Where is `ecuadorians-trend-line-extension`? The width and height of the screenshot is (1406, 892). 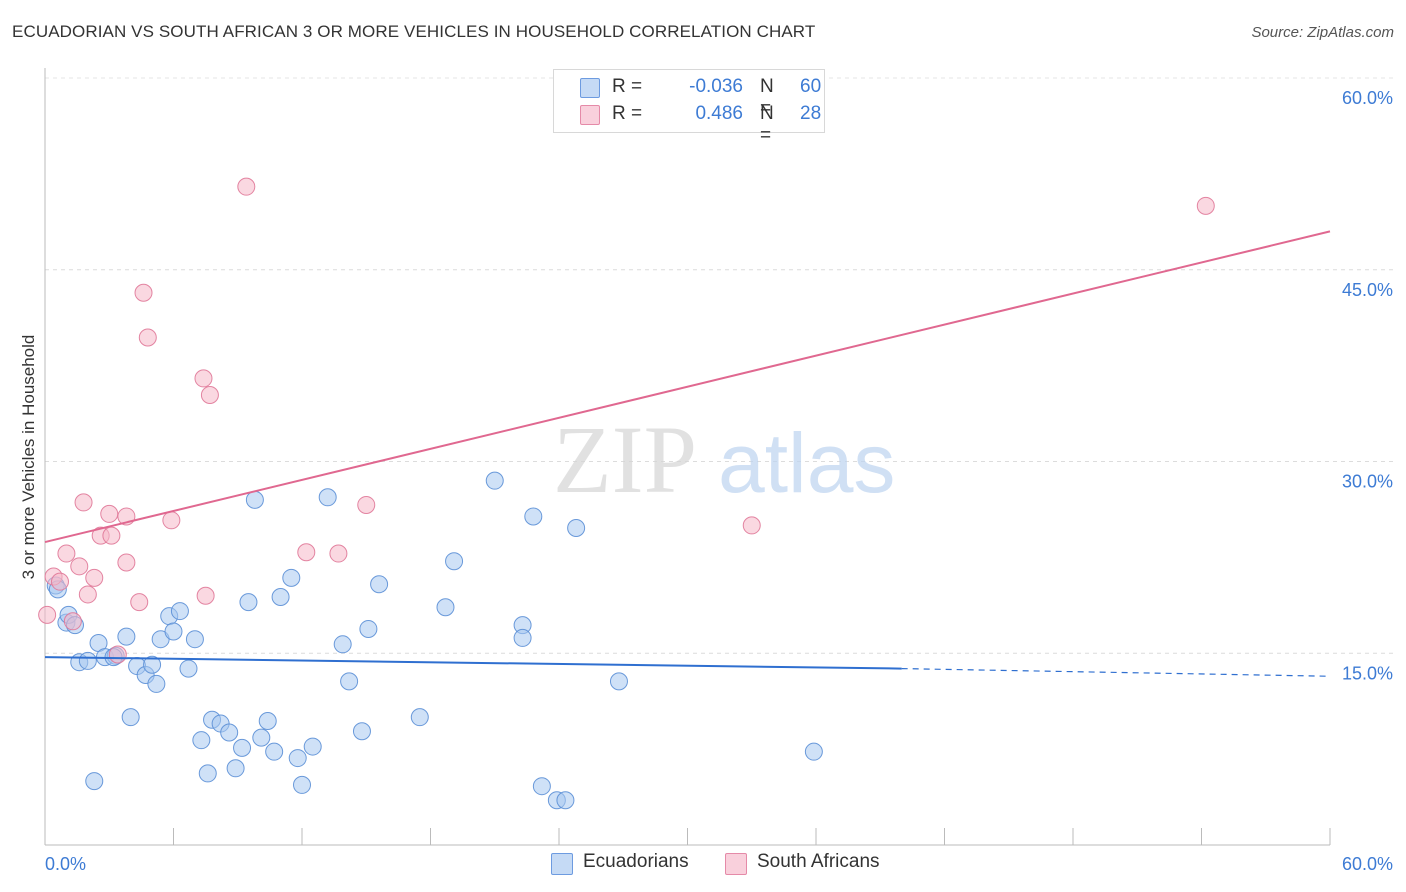
ecuadorians-trend-line-extension is located at coordinates (1116, 672).